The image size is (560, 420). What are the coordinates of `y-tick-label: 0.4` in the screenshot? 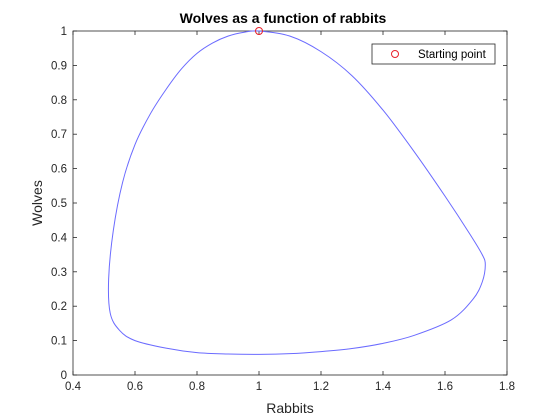 It's located at (59, 238).